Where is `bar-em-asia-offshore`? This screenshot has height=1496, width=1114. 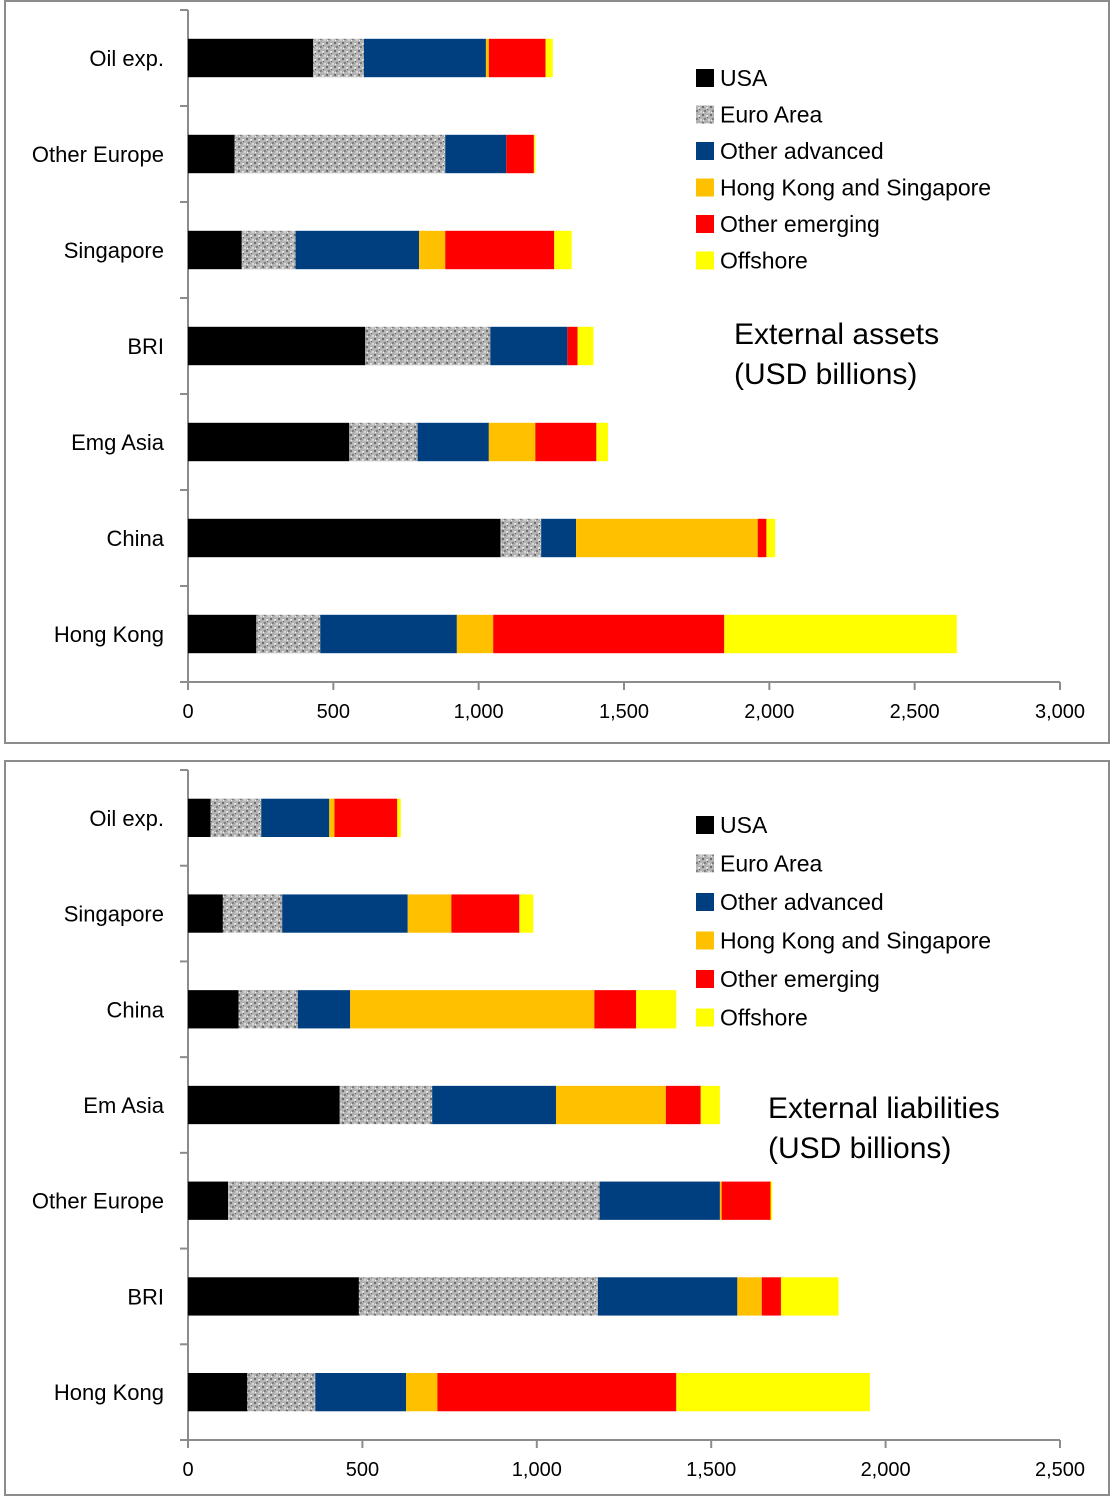
bar-em-asia-offshore is located at coordinates (710, 1105).